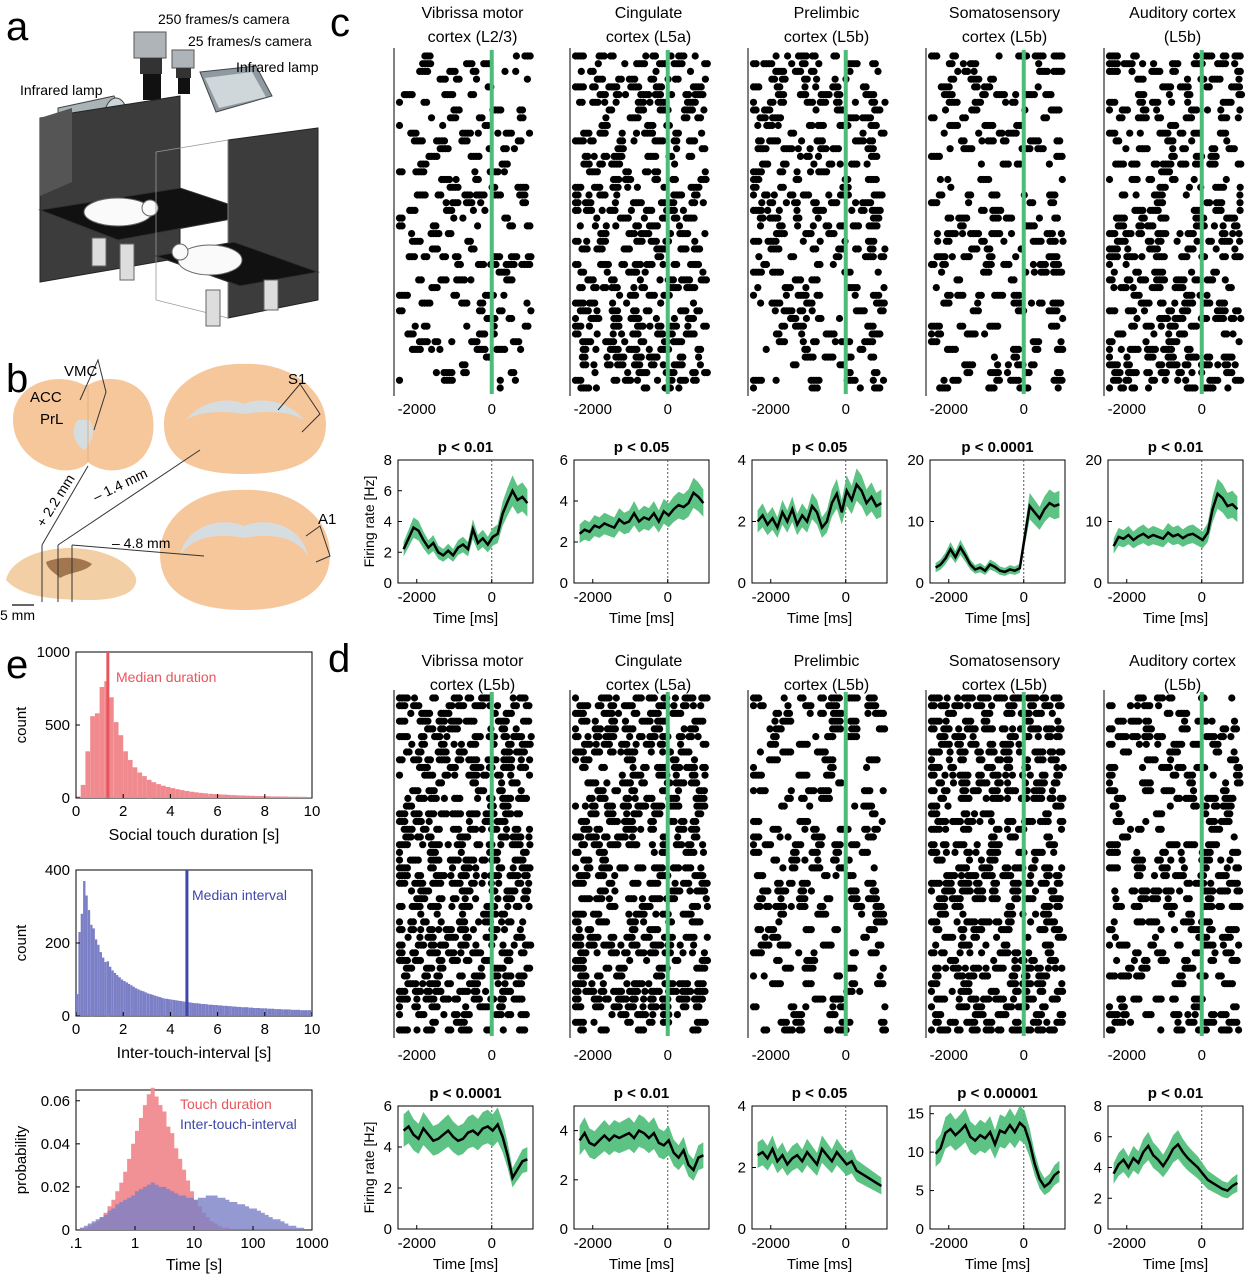 Image resolution: width=1254 pixels, height=1280 pixels. What do you see at coordinates (1175, 516) in the screenshot?
I see `psth-sem-band` at bounding box center [1175, 516].